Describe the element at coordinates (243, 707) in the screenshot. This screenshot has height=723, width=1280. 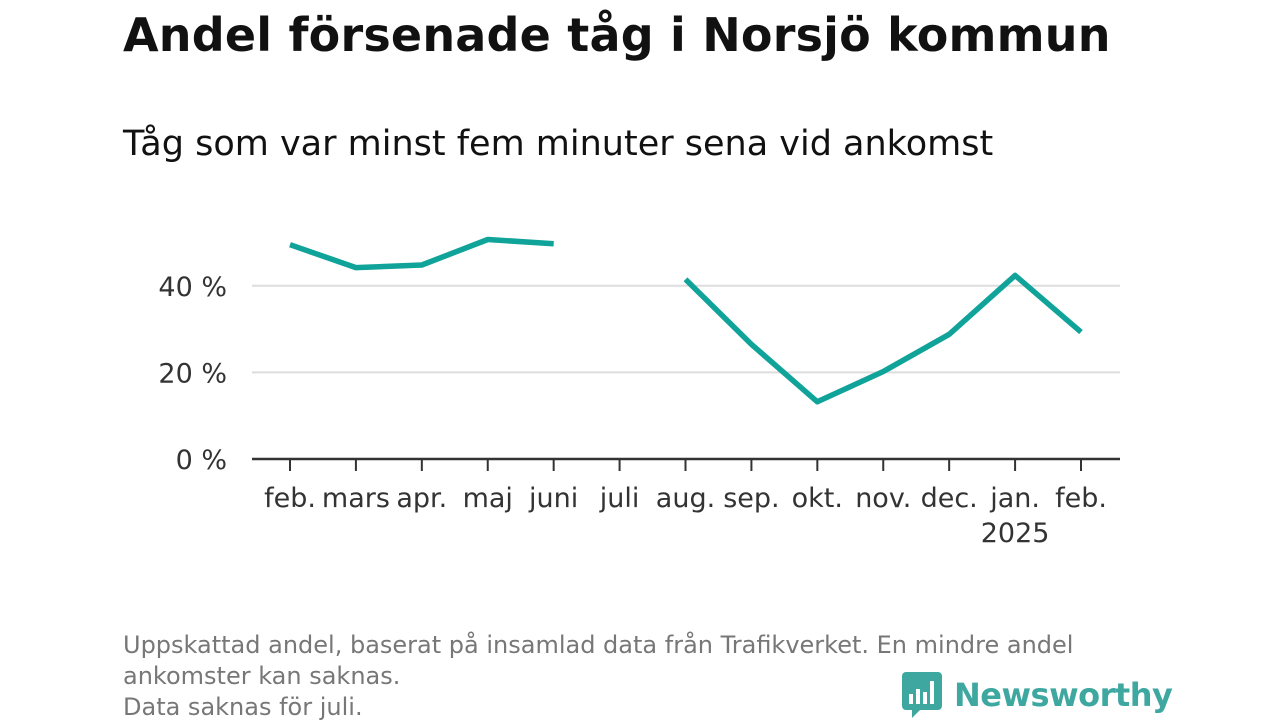
I see `footnote-line-3: Data saknas för juli.` at that location.